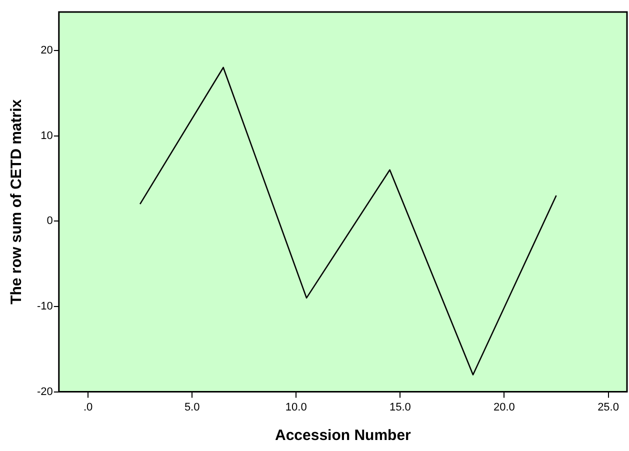 The image size is (629, 451). Describe the element at coordinates (296, 407) in the screenshot. I see `x-tick-label: 10.0` at that location.